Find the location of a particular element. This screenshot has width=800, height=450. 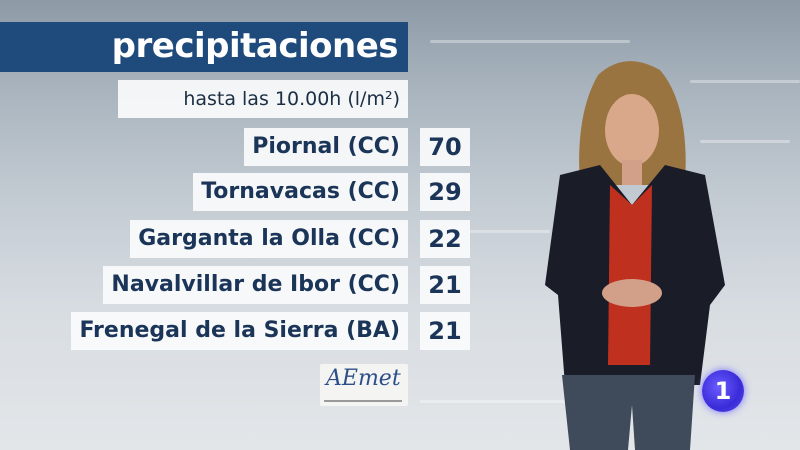

place-name: Tornavacas (CC) is located at coordinates (300, 192).